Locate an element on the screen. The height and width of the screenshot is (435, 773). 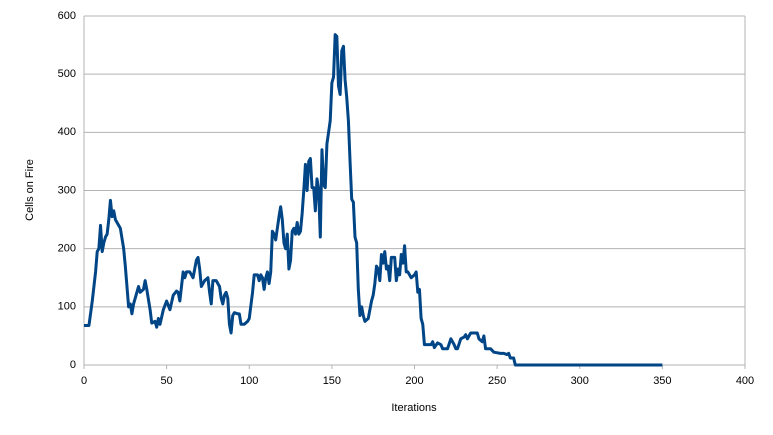
y-tick-label: 0 is located at coordinates (73, 365).